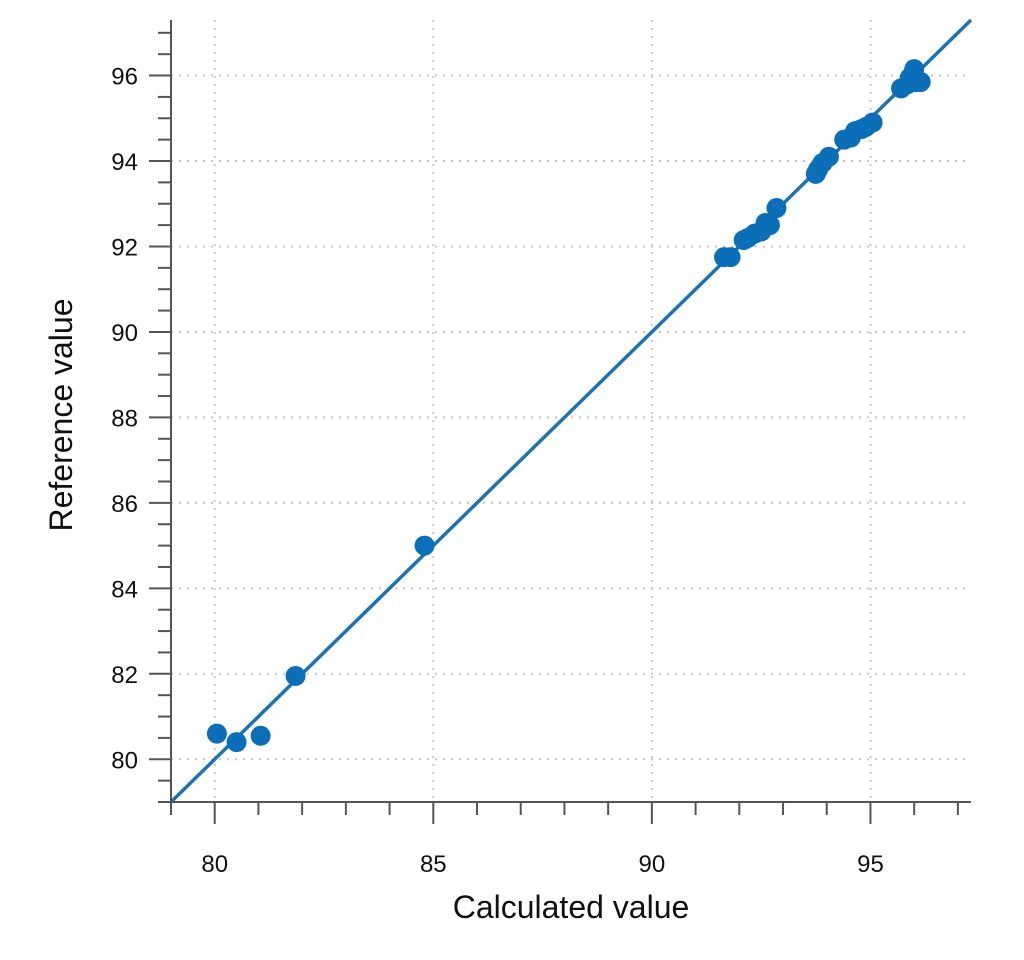  What do you see at coordinates (124, 162) in the screenshot?
I see `y-tick-label: 94` at bounding box center [124, 162].